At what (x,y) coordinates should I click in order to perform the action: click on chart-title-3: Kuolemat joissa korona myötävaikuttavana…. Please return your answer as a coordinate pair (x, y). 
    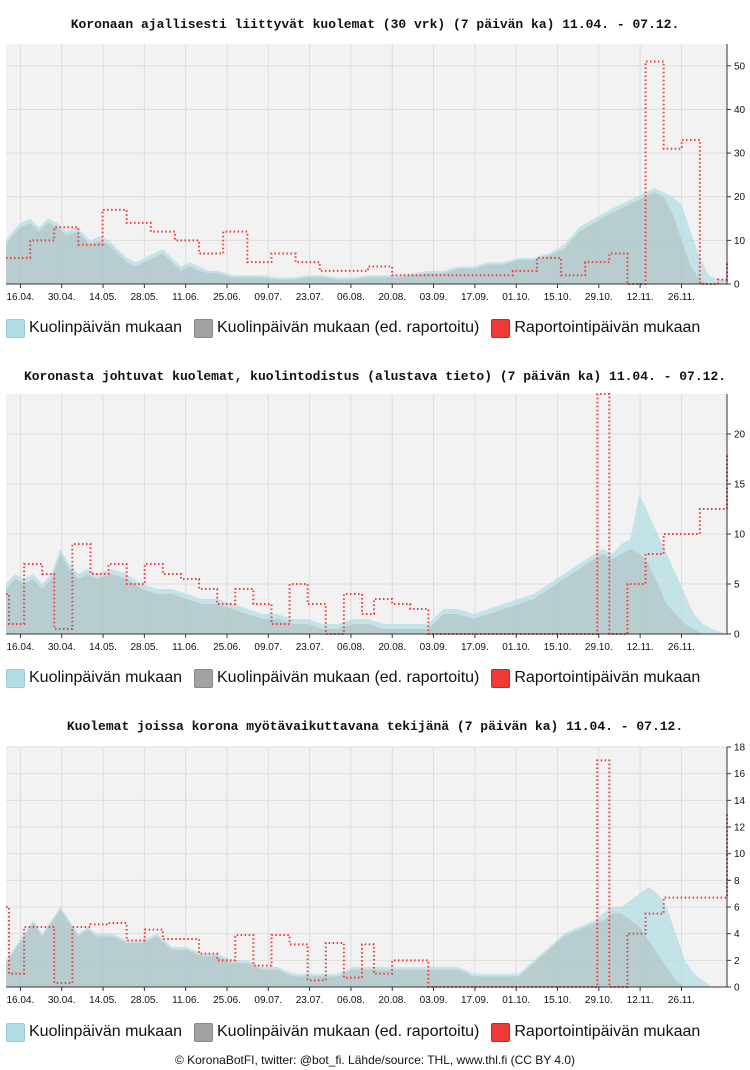
    Looking at the image, I should click on (375, 726).